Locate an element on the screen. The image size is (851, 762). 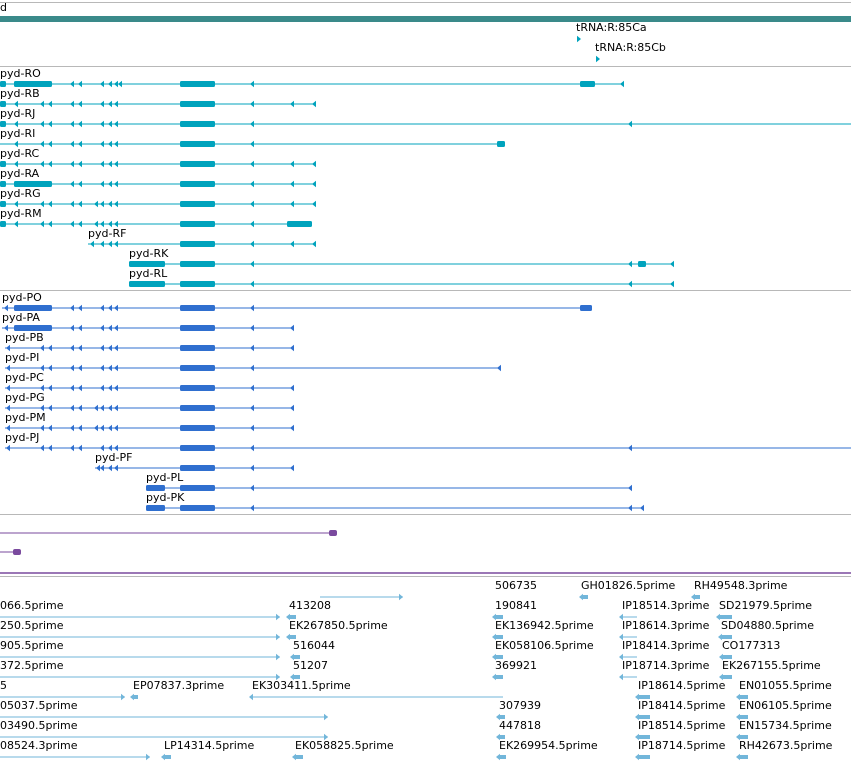
est-label: 03490.5prime is located at coordinates (39, 725).